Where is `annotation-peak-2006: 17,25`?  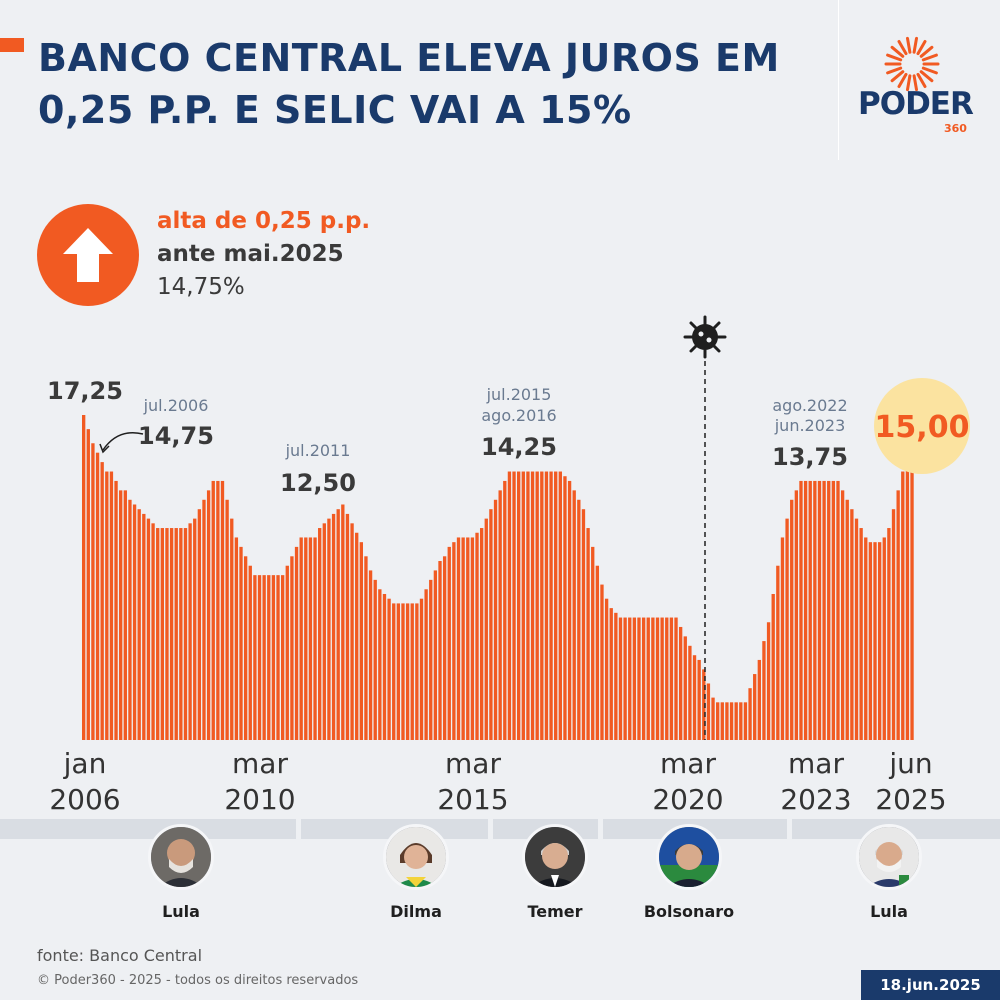
annotation-peak-2006: 17,25 is located at coordinates (85, 391).